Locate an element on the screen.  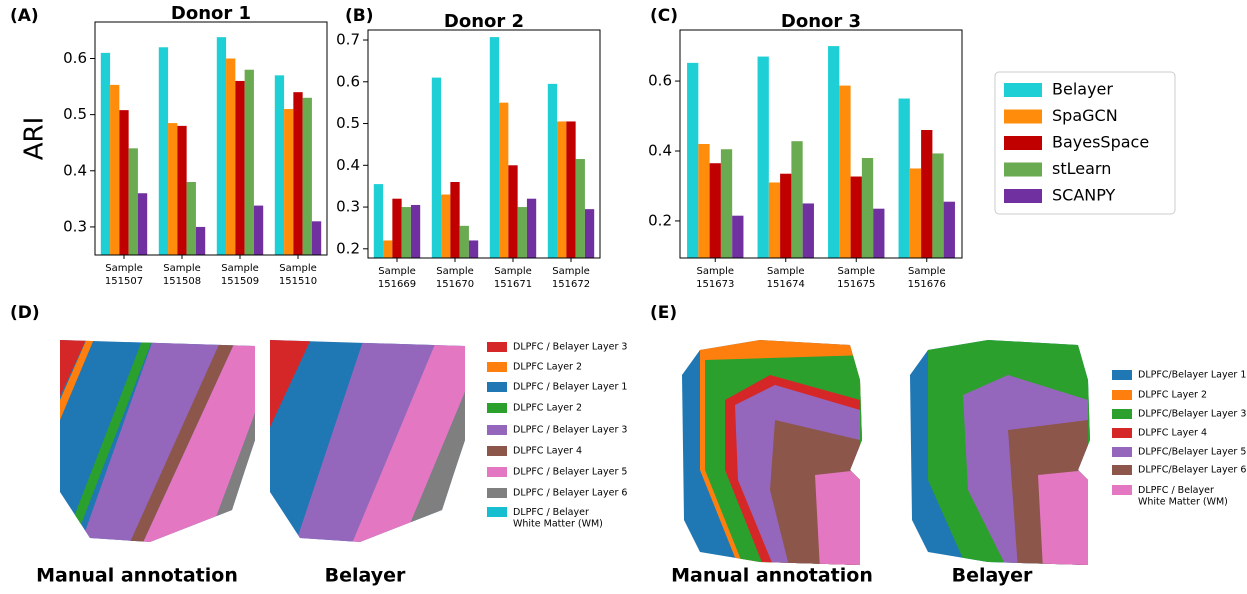
legend-label: DLPFC/Belayer Layer 3 is located at coordinates (1192, 414).